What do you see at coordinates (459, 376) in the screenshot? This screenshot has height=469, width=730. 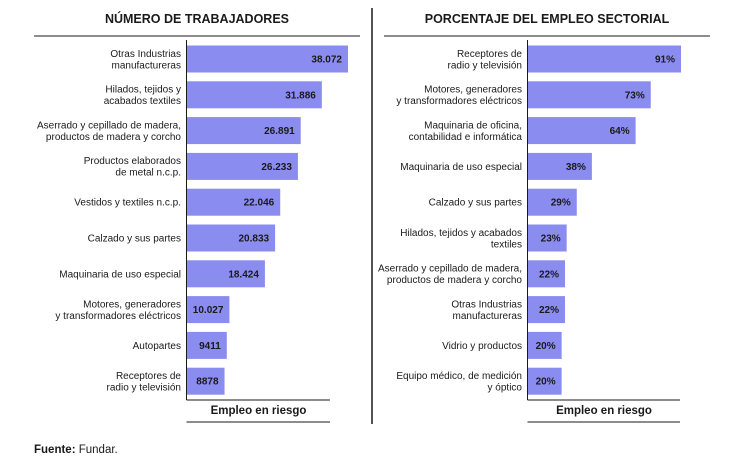 I see `category-label-line: Equipo médico, de medición` at bounding box center [459, 376].